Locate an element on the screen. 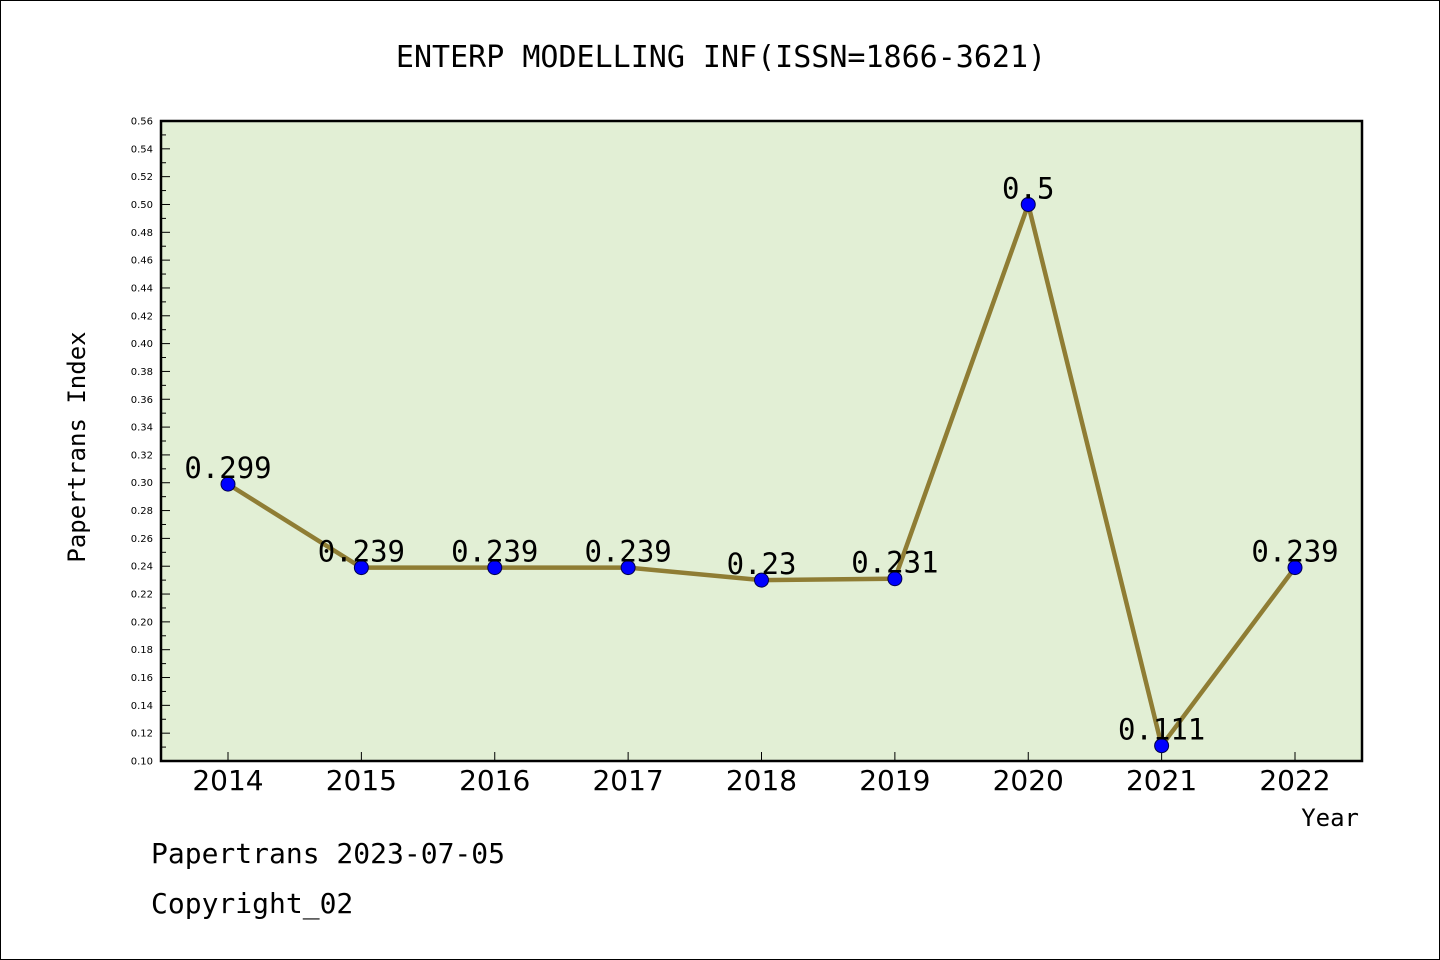 Image resolution: width=1440 pixels, height=960 pixels. y-tick-label: 0.28 is located at coordinates (142, 511).